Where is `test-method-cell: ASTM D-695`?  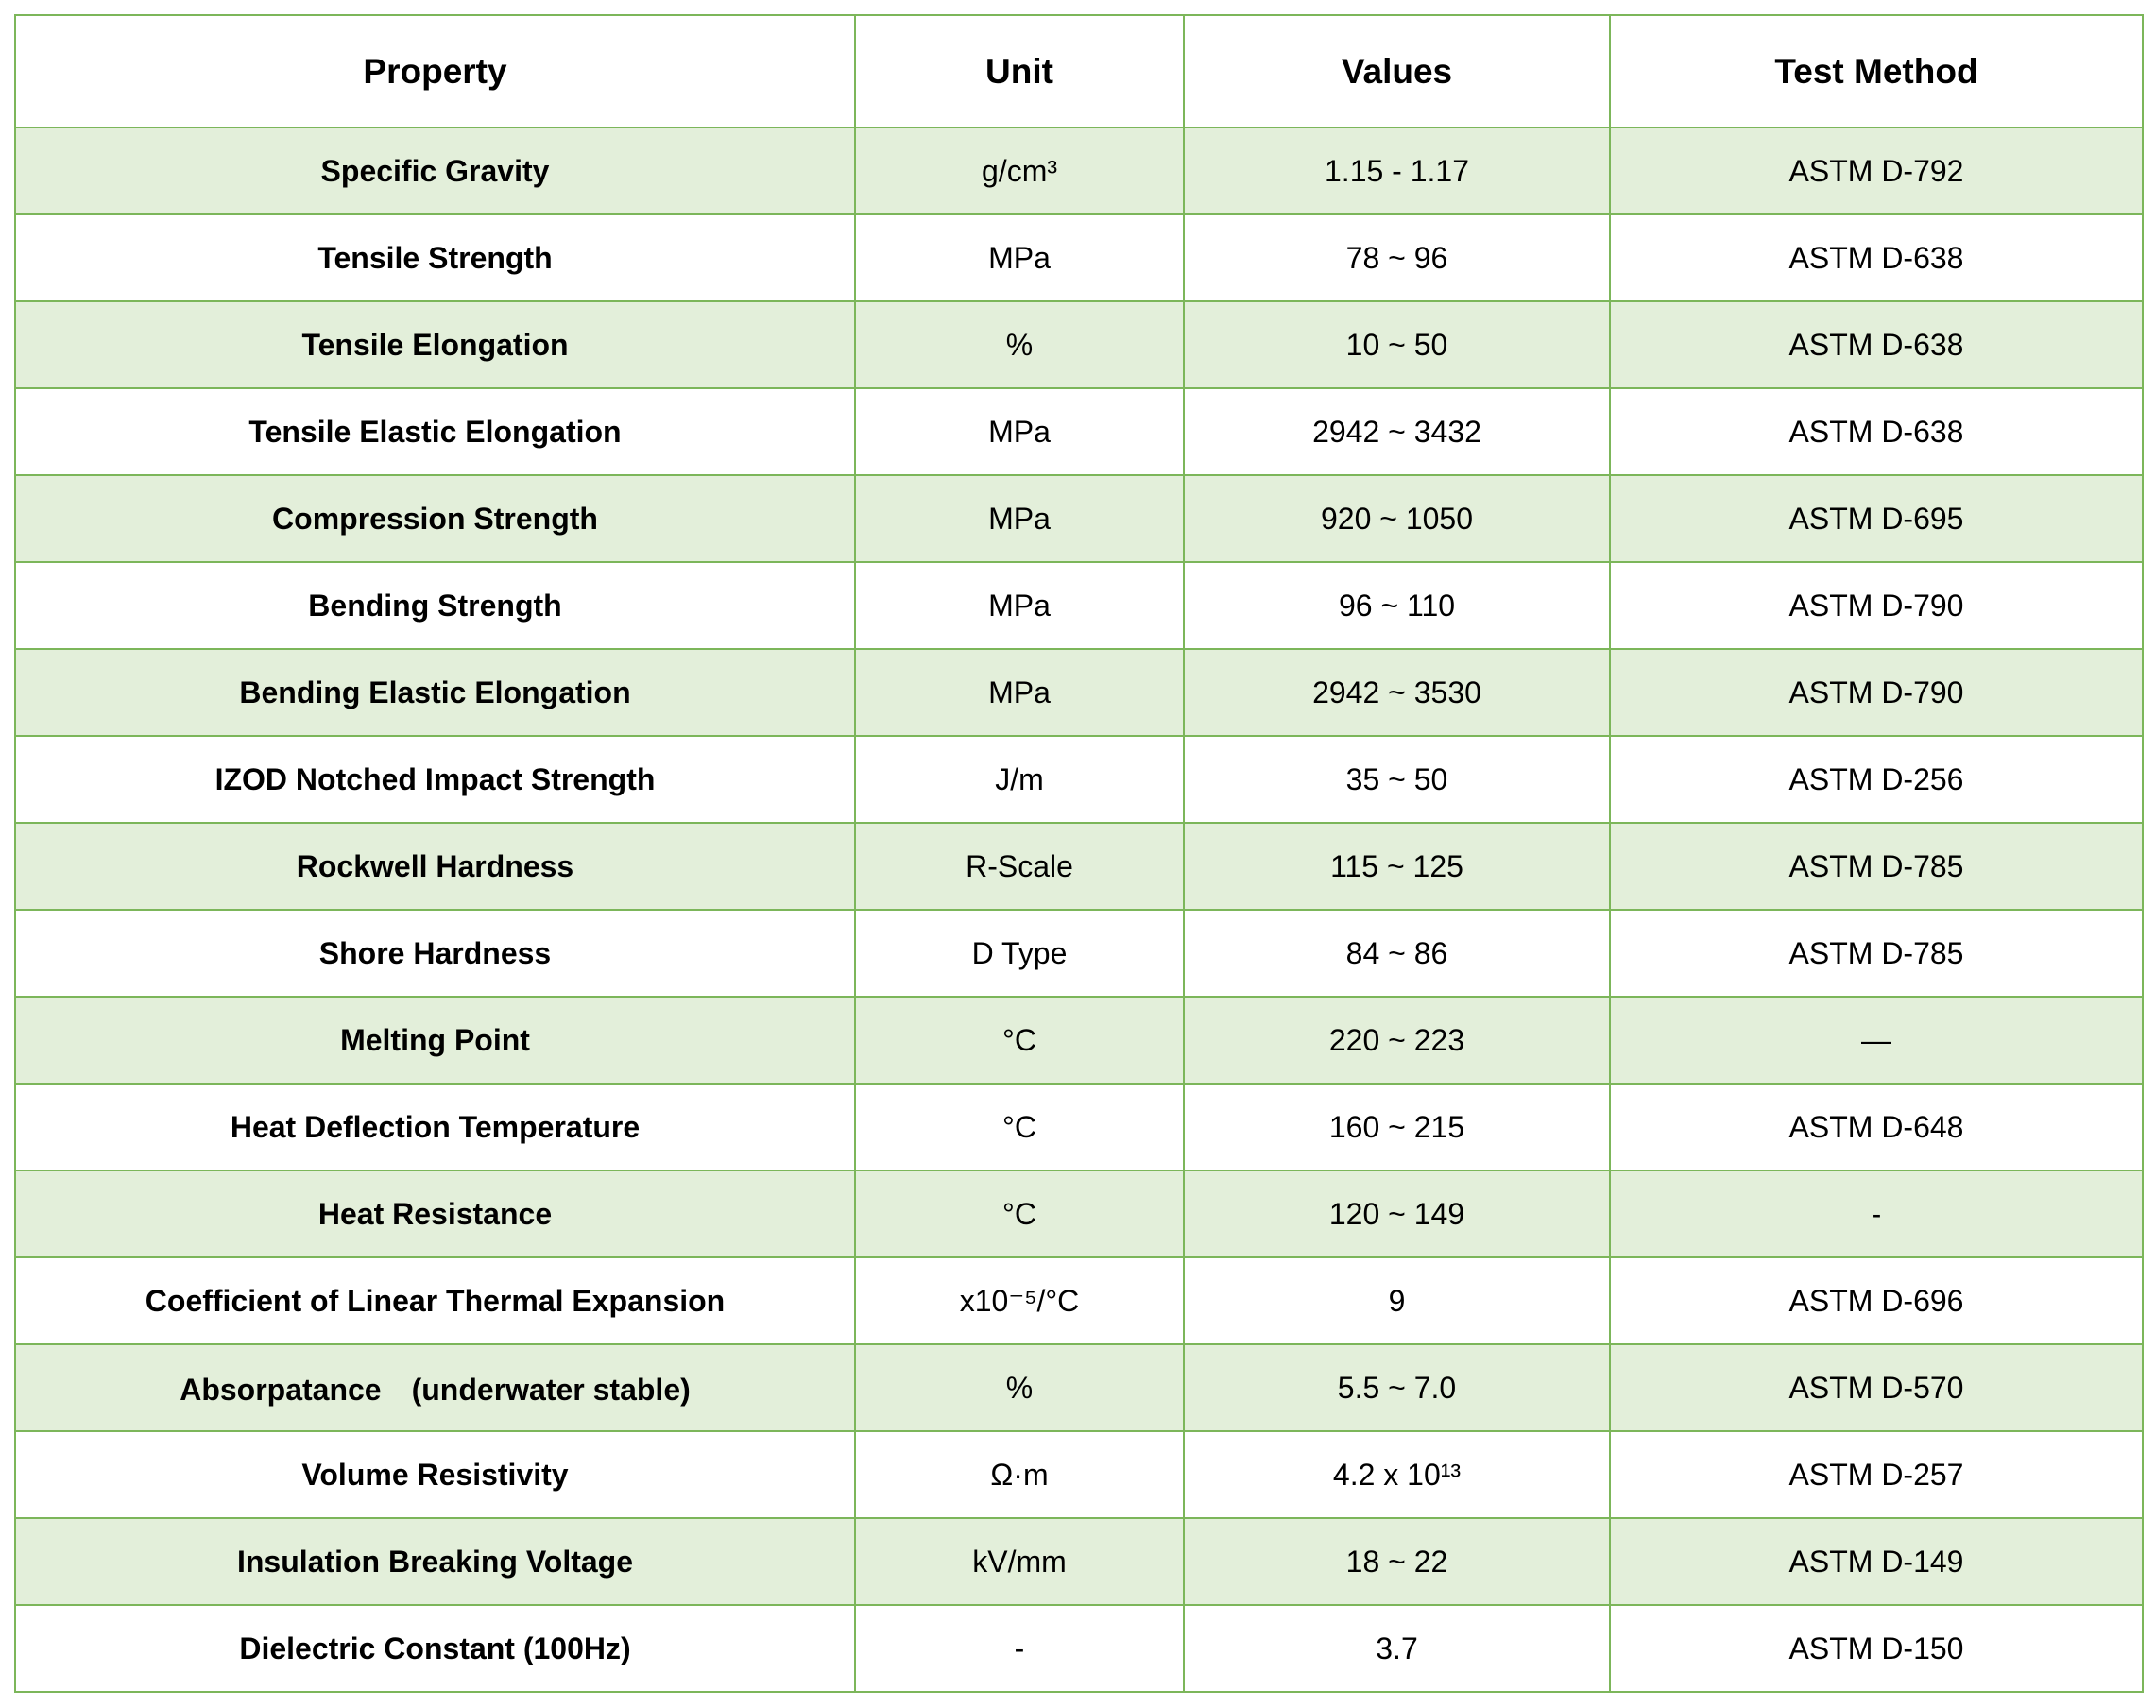 test-method-cell: ASTM D-695 is located at coordinates (1877, 518).